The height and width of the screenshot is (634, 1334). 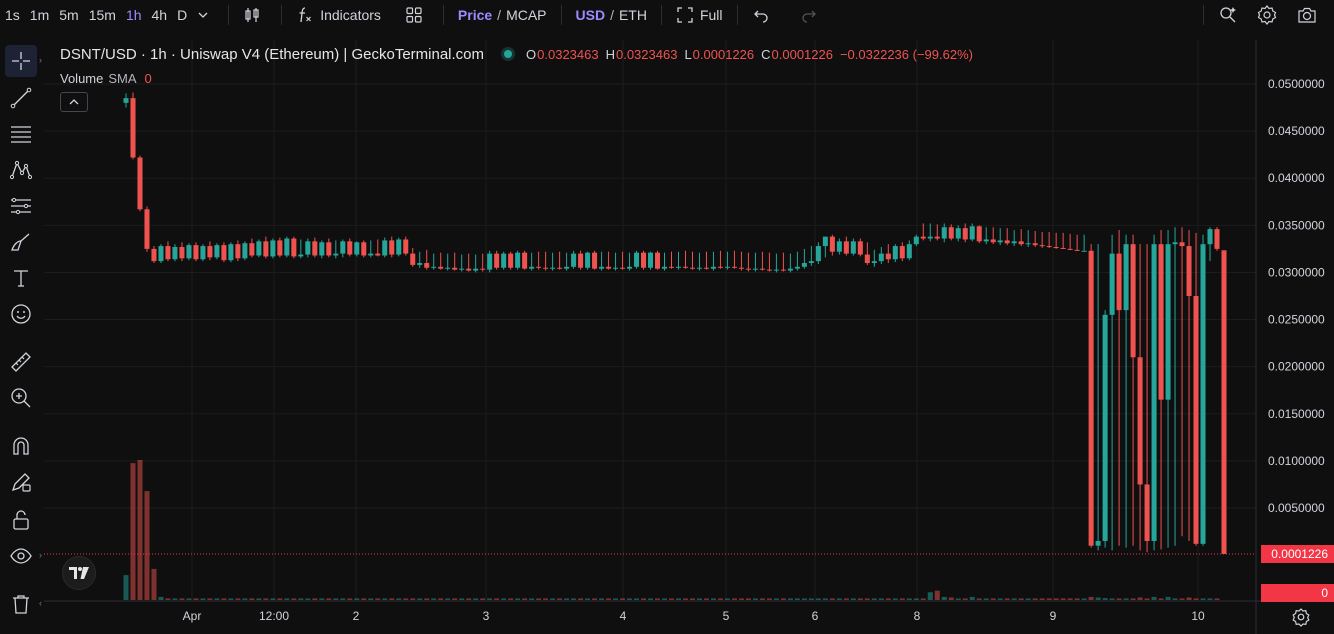 What do you see at coordinates (1296, 508) in the screenshot?
I see `price-tick-label: 0.0050000` at bounding box center [1296, 508].